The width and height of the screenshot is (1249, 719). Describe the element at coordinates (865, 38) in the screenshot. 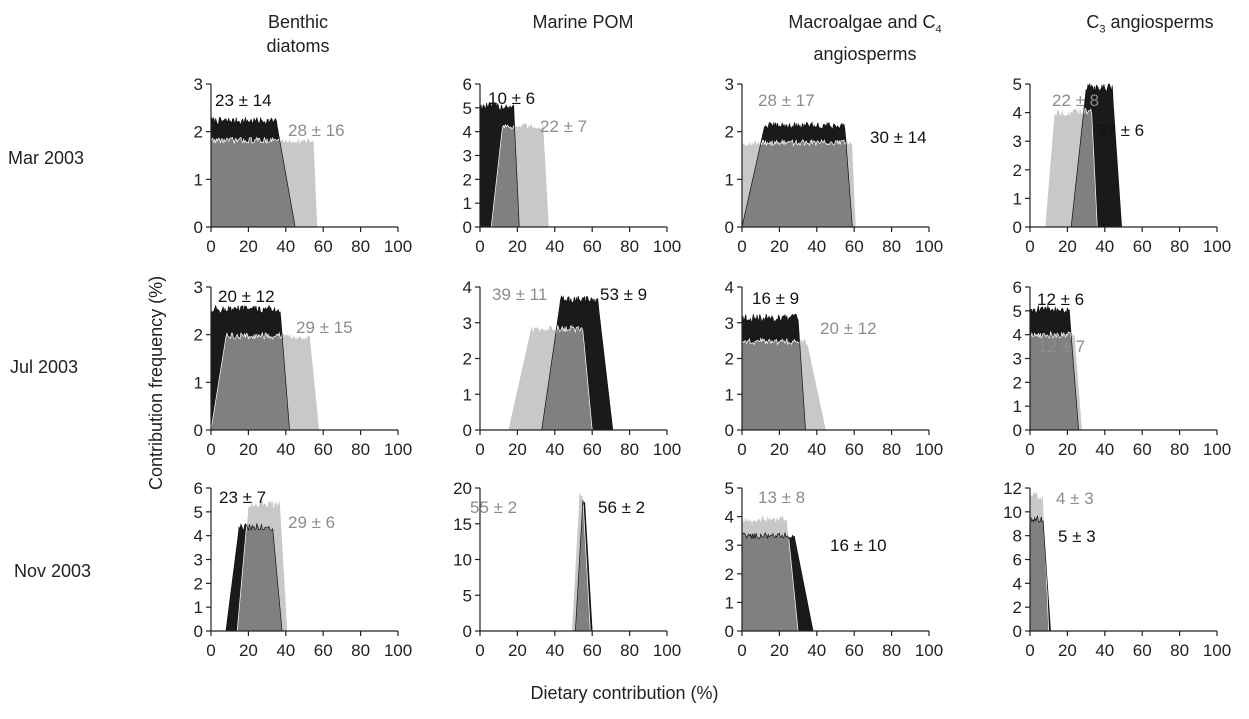

I see `column-title-macroalgae: Macroalgae and C4 angiosperms` at that location.